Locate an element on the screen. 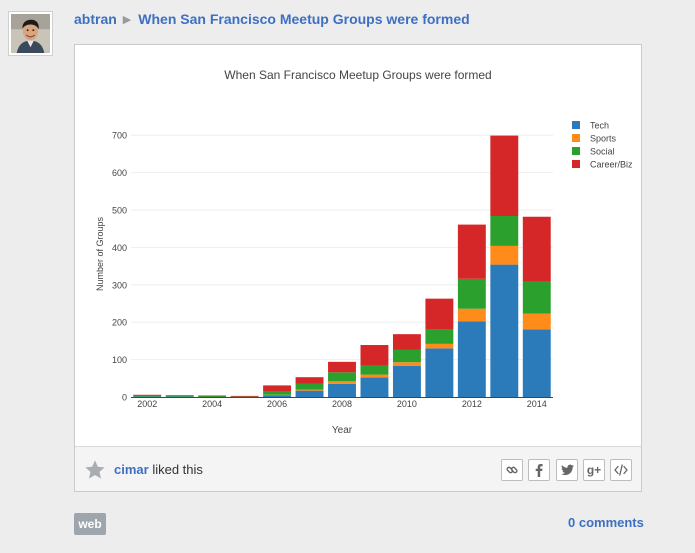  share-twitter-button is located at coordinates (567, 470).